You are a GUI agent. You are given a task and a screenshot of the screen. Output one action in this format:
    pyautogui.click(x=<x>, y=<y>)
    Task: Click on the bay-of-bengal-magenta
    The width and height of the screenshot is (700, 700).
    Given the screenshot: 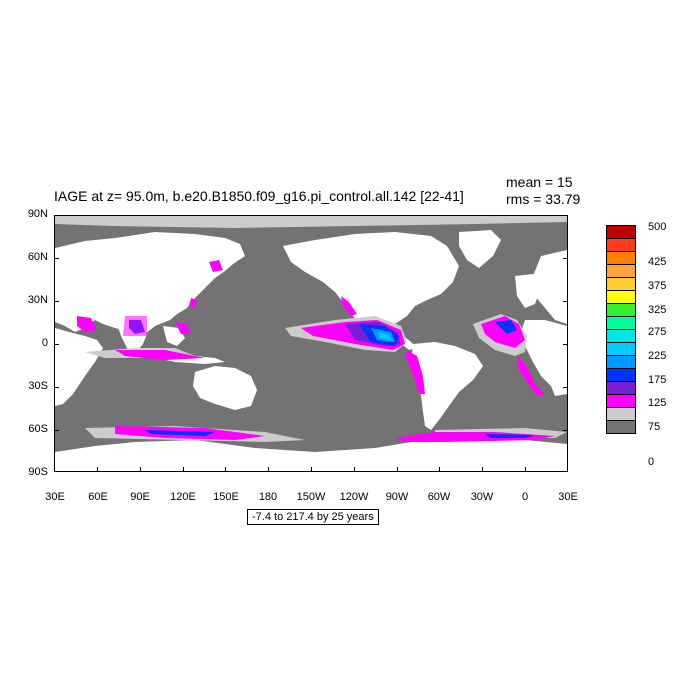 What is the action you would take?
    pyautogui.click(x=135, y=326)
    